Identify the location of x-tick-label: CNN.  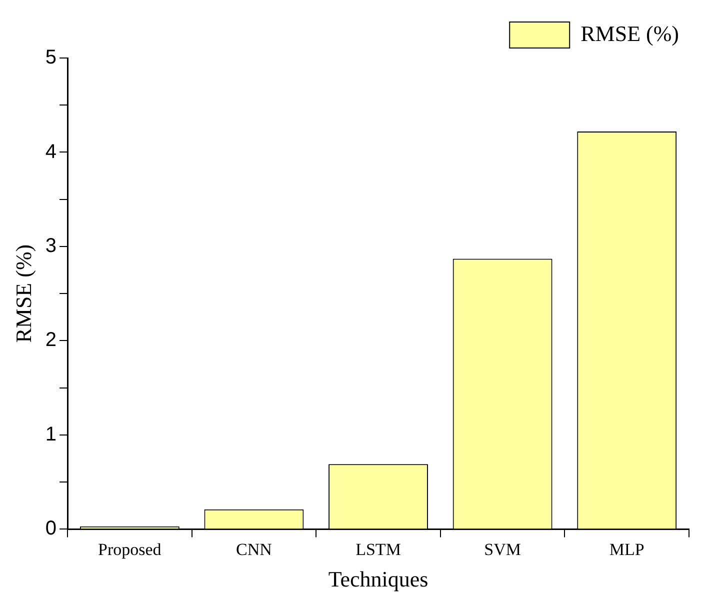
(254, 549).